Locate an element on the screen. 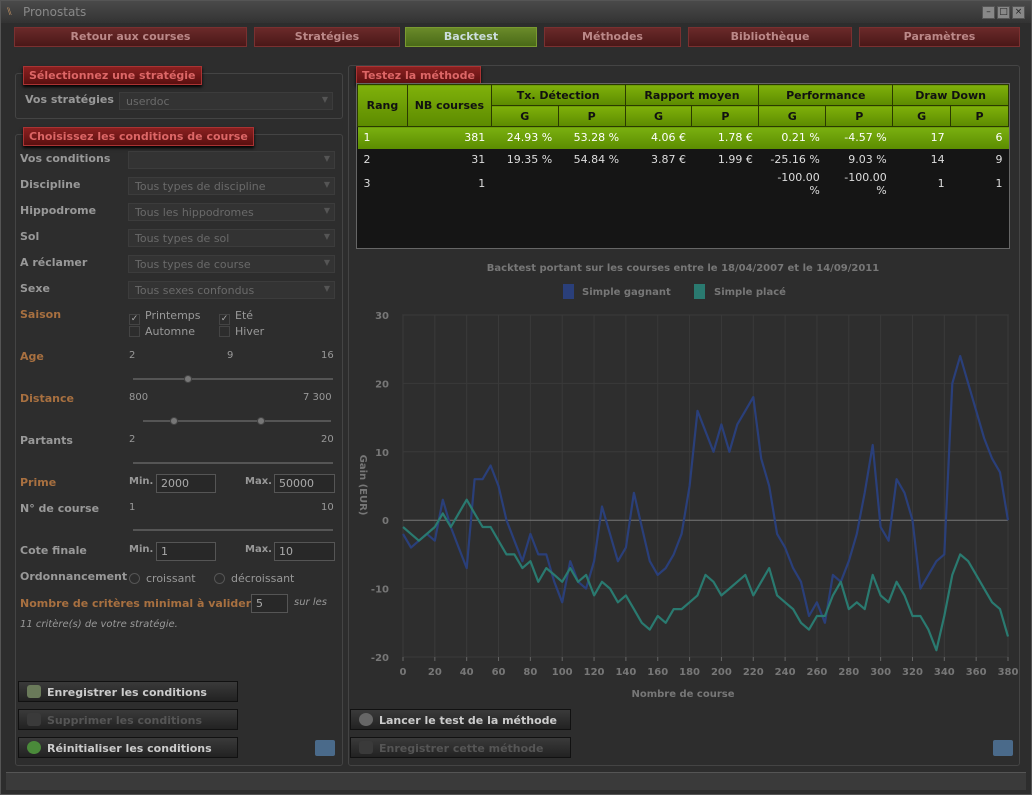  nav-methodes-button: Méthodes is located at coordinates (612, 37).